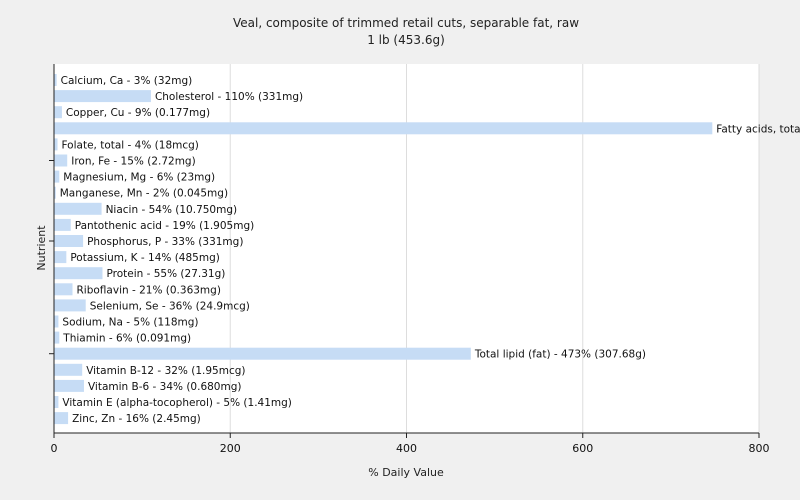  I want to click on x-tick-label: 600, so click(582, 448).